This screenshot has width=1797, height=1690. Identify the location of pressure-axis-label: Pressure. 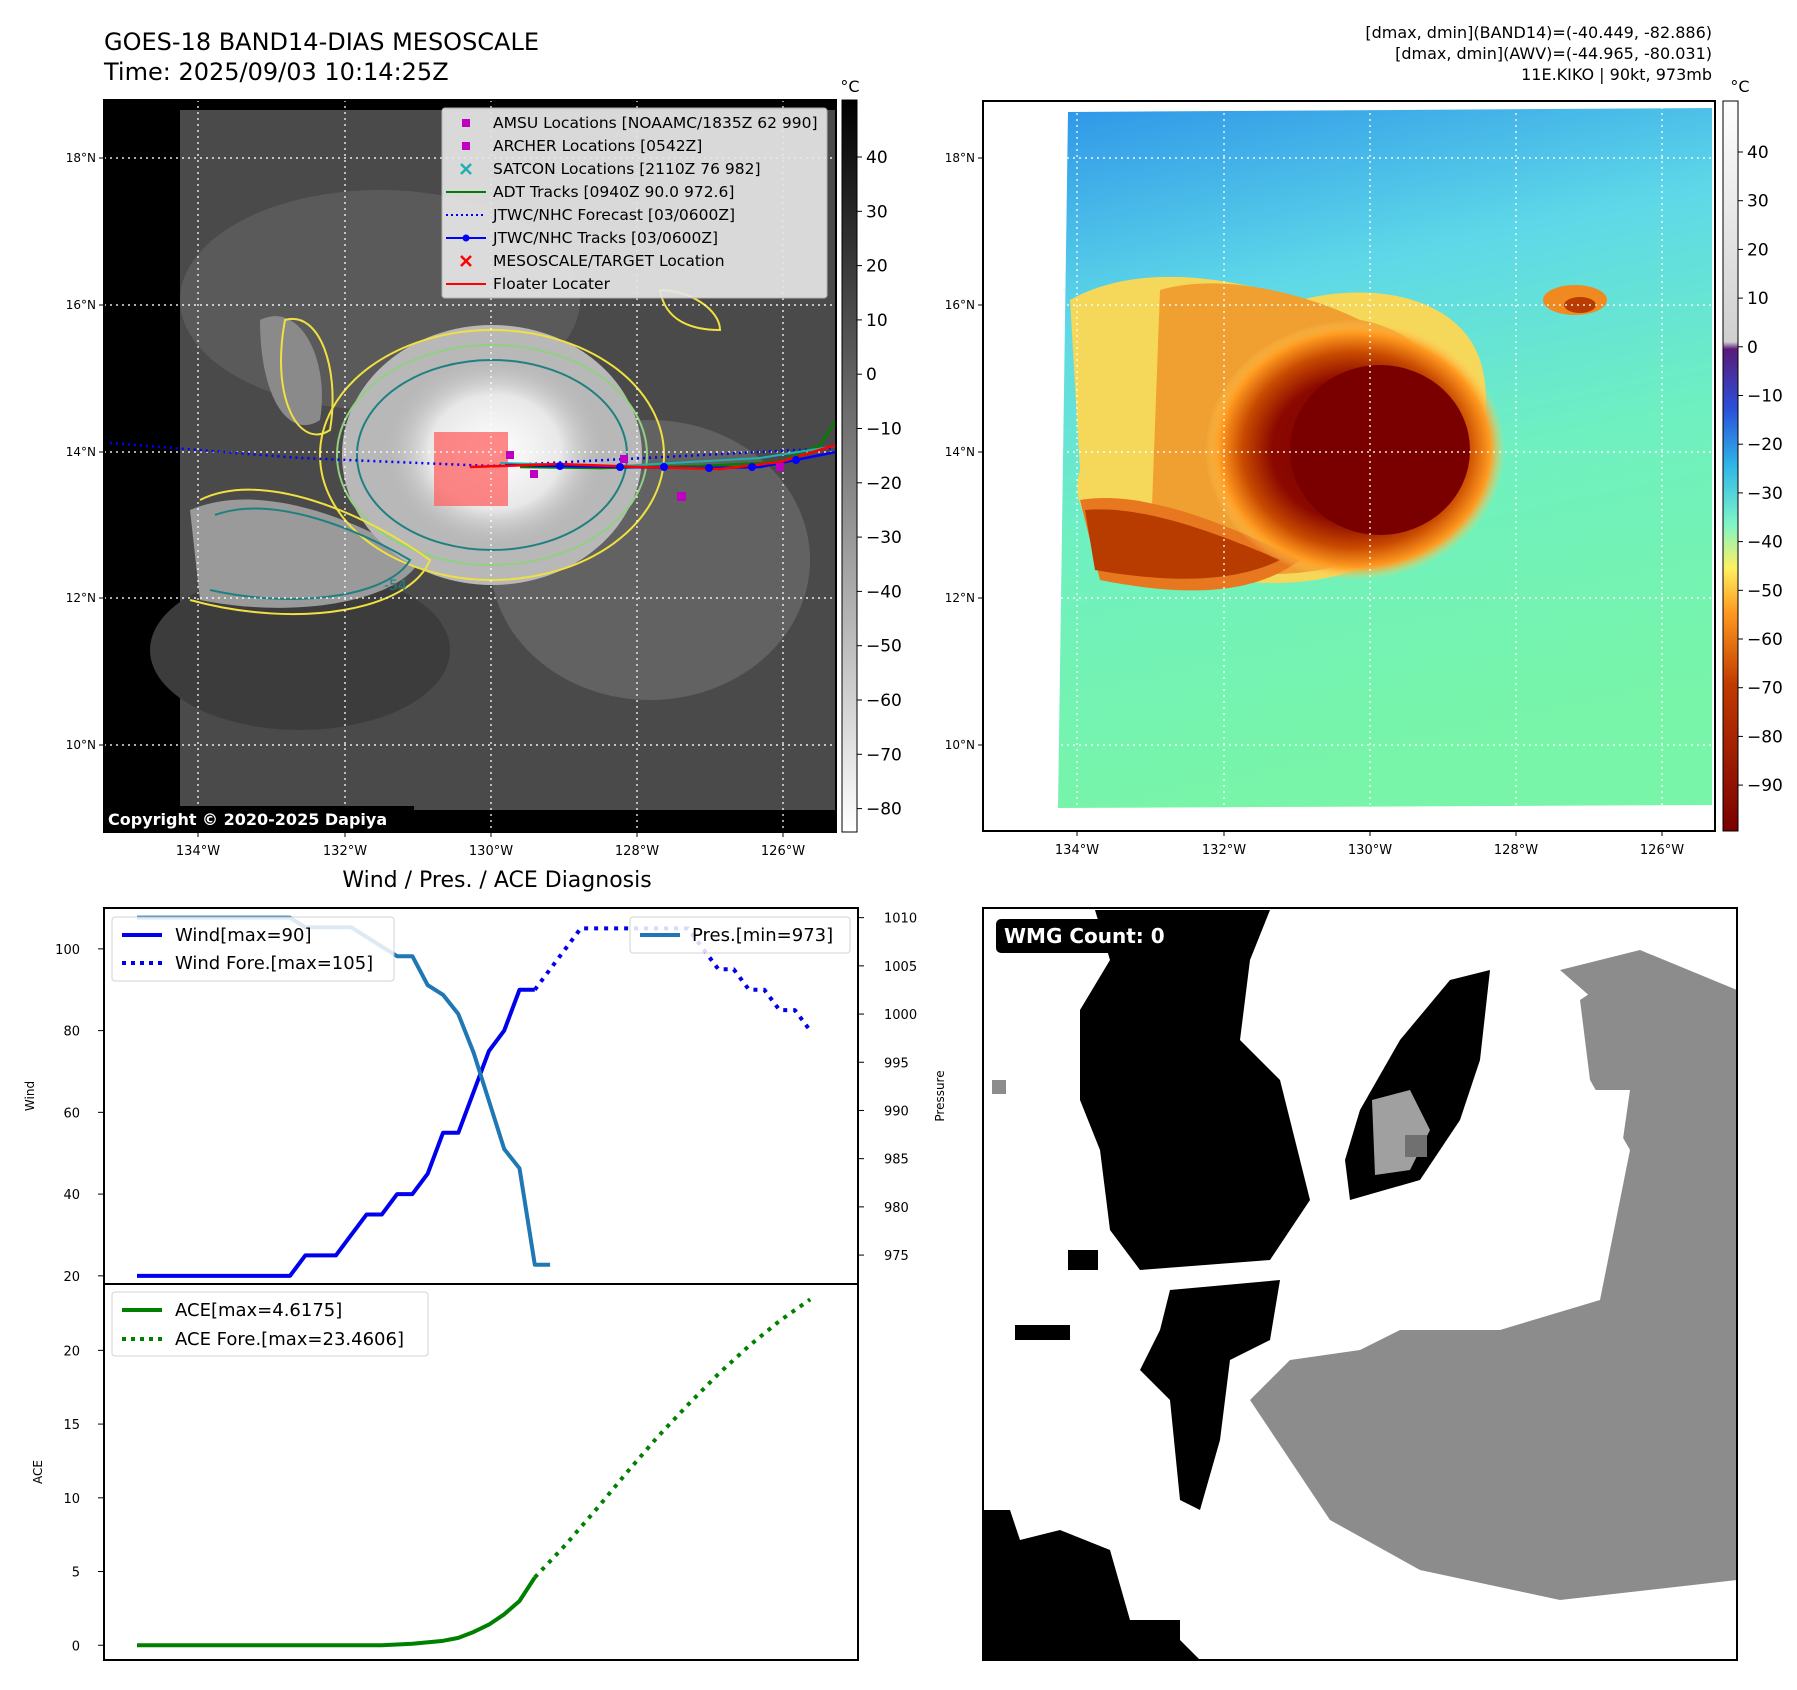
(940, 1095).